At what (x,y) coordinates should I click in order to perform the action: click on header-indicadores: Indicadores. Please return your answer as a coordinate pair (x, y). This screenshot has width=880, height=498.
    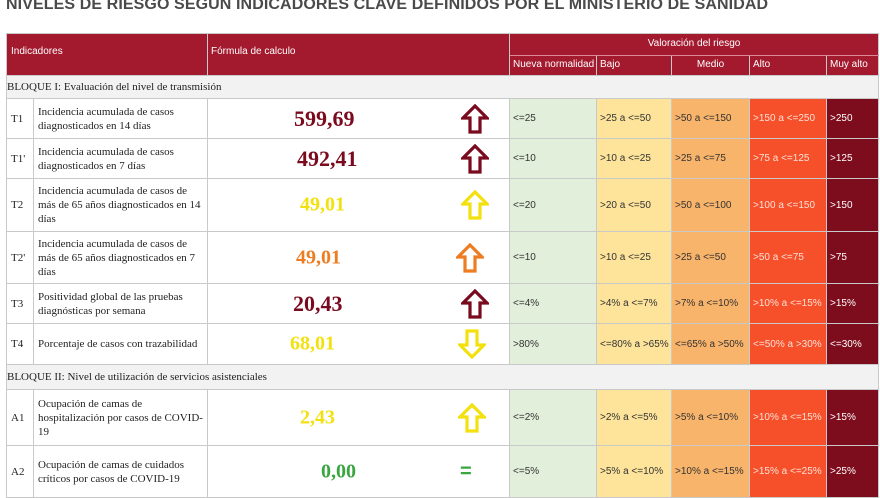
    Looking at the image, I should click on (107, 54).